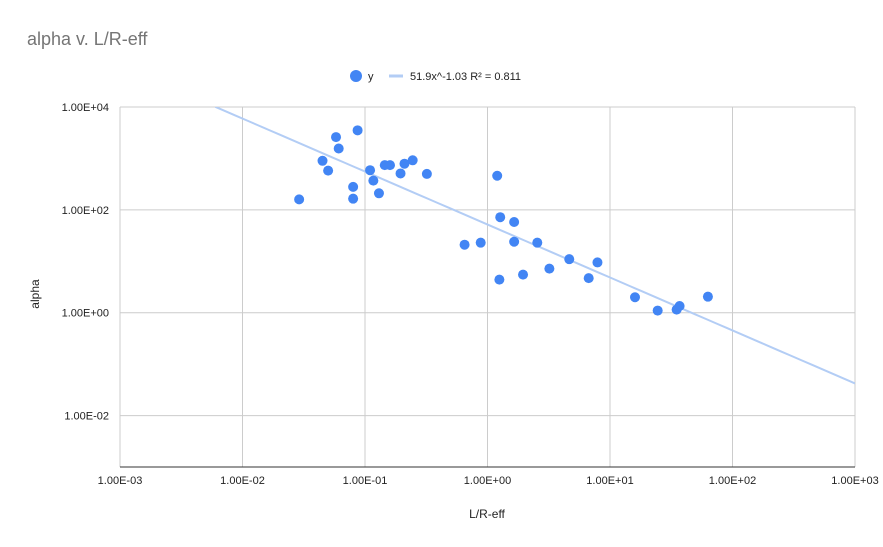 This screenshot has height=547, width=883. What do you see at coordinates (35, 294) in the screenshot?
I see `y-axis-title: alpha` at bounding box center [35, 294].